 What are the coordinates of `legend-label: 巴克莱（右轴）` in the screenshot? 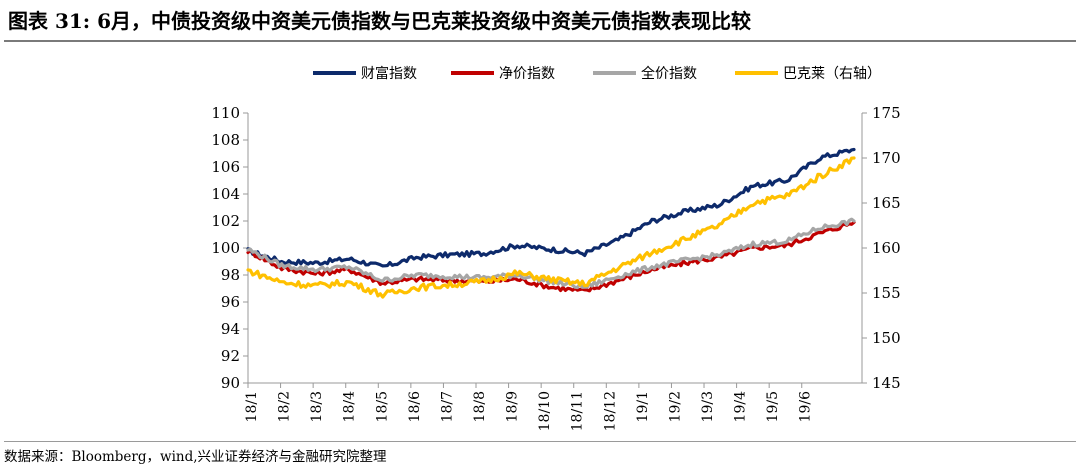 It's located at (832, 74).